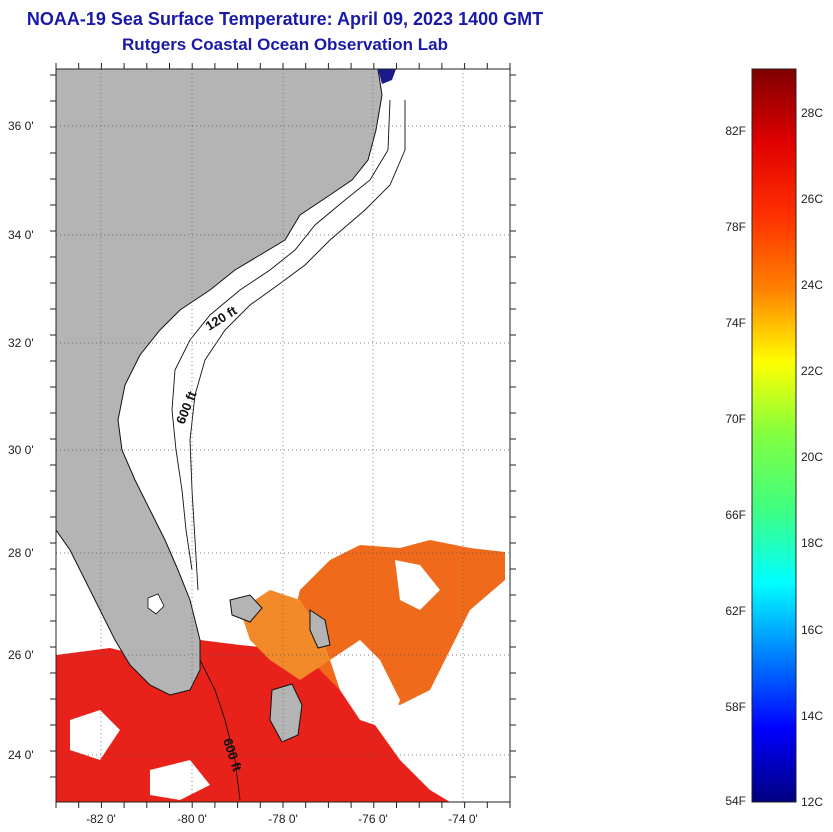  Describe the element at coordinates (156, 604) in the screenshot. I see `lake-okeechobee` at that location.